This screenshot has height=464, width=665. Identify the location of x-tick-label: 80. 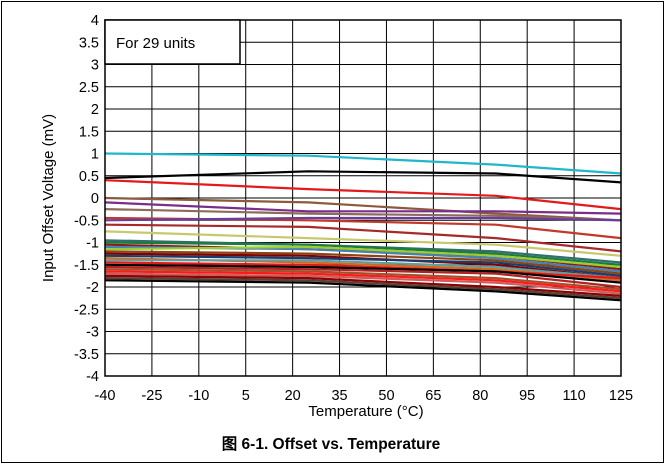
(480, 396).